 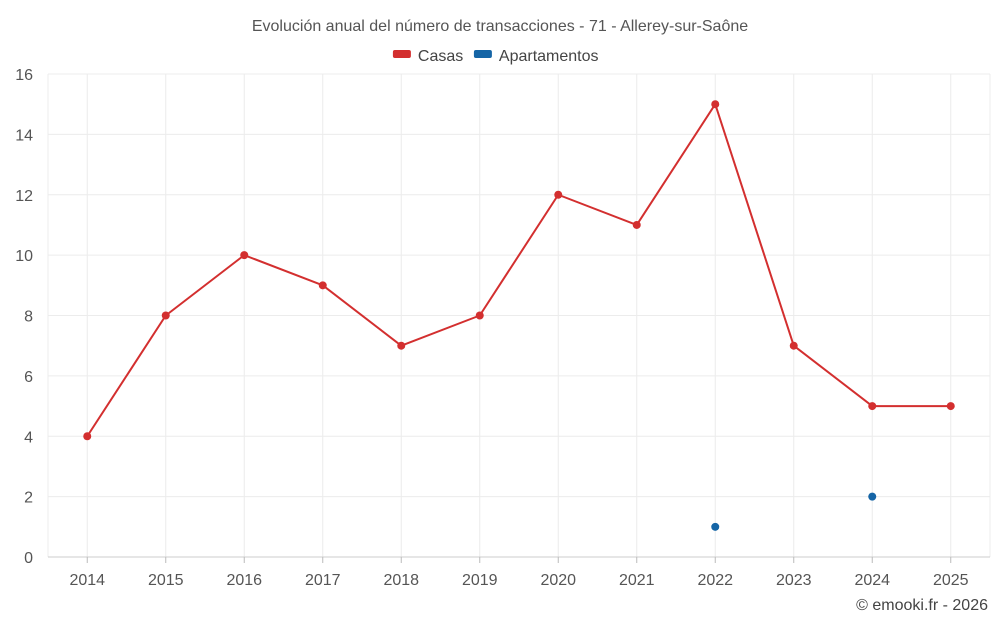 What do you see at coordinates (323, 580) in the screenshot?
I see `x-tick-label: 2017` at bounding box center [323, 580].